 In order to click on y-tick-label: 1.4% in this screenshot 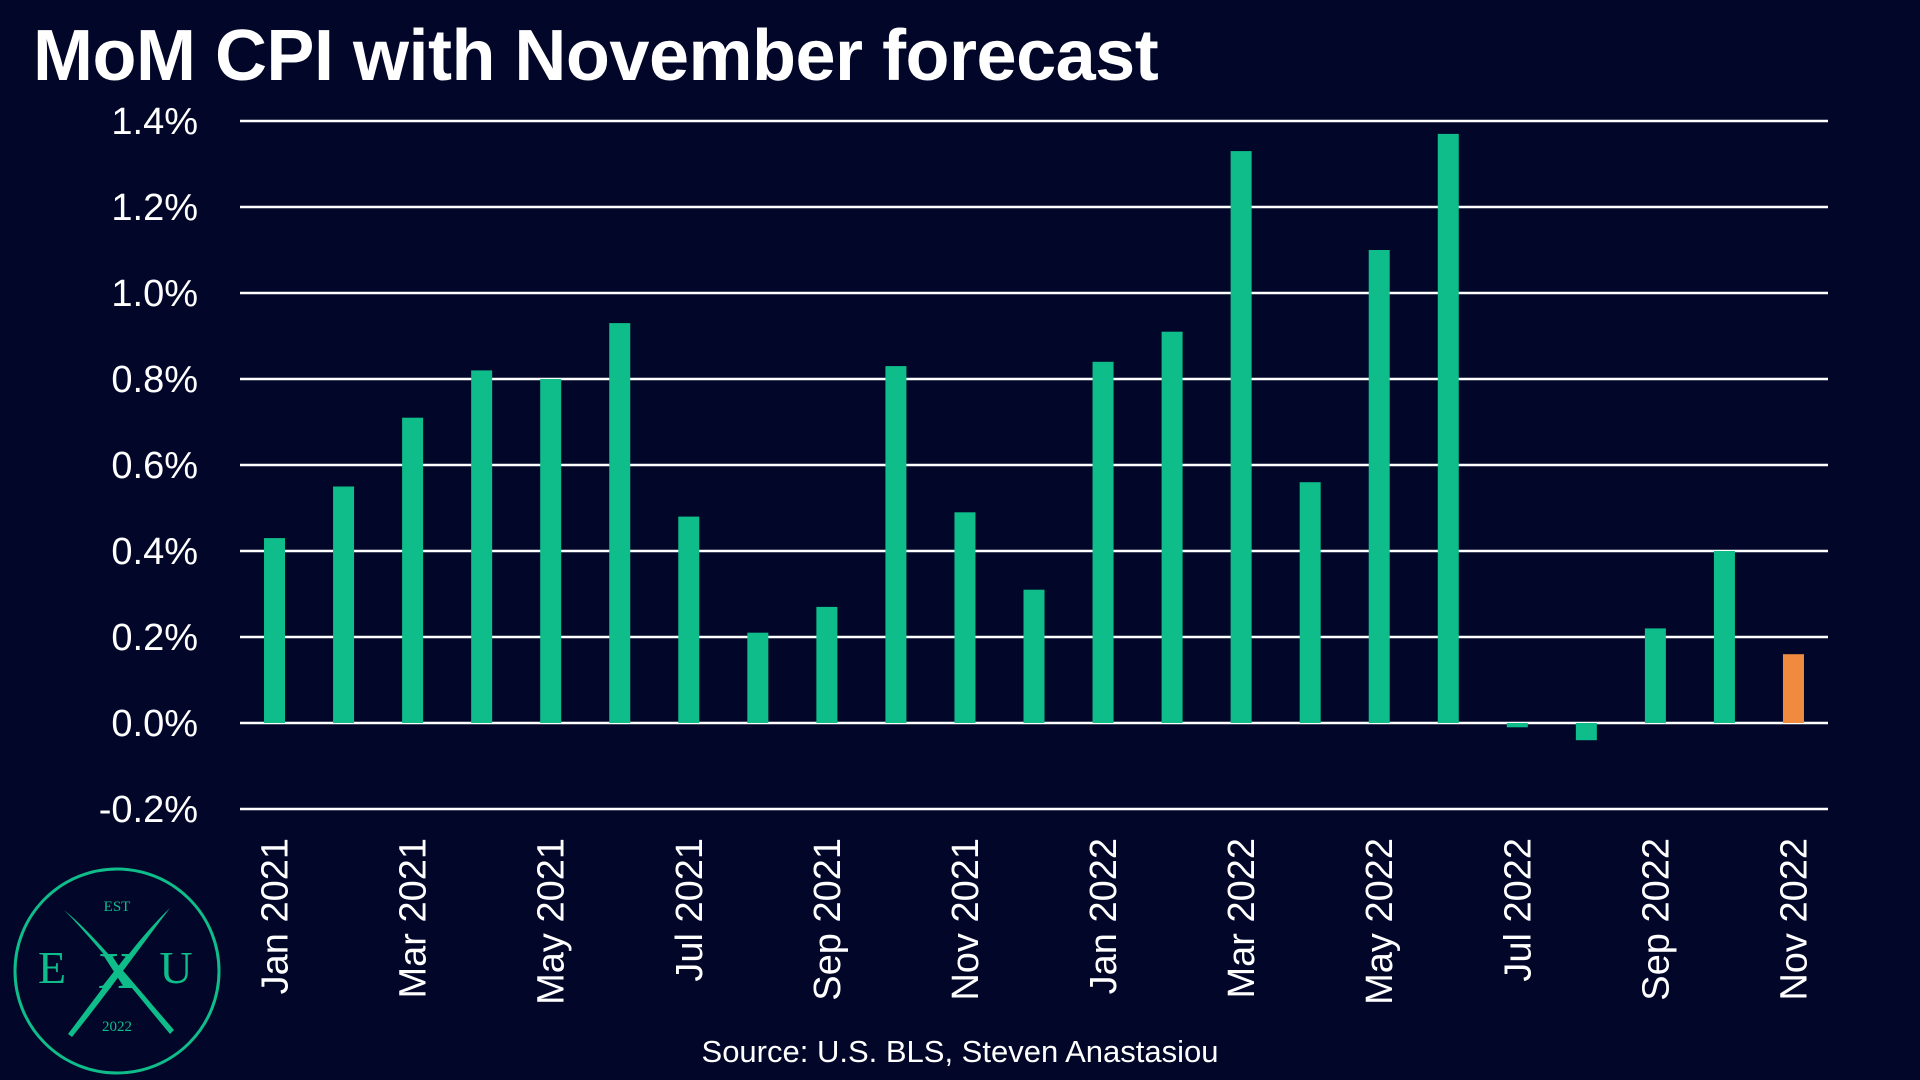, I will do `click(154, 122)`.